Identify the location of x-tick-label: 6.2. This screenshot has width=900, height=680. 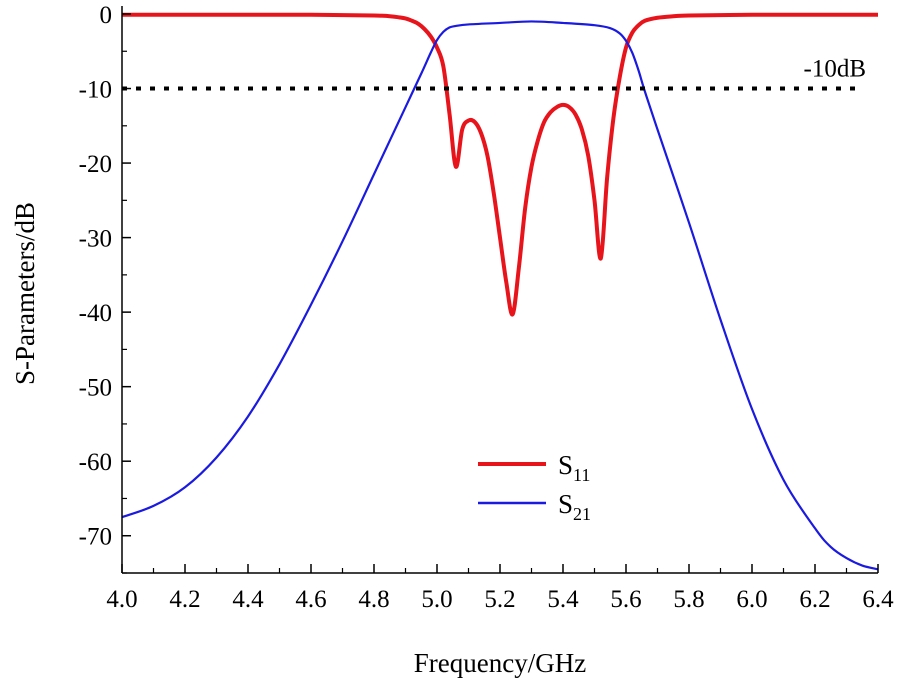
(814, 599).